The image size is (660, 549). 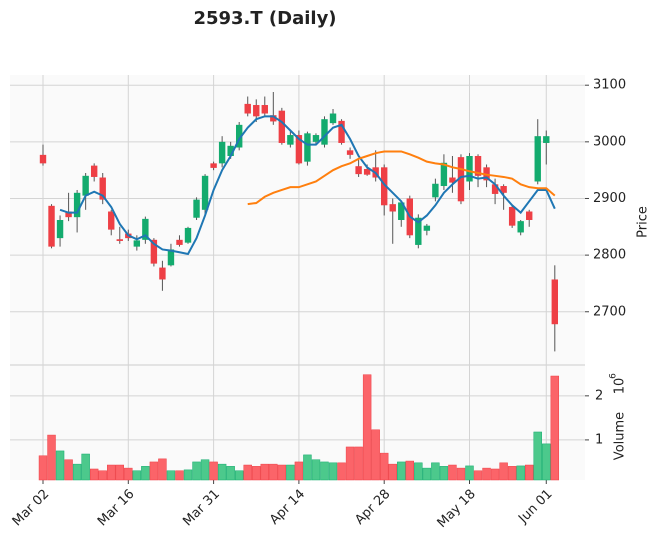 What do you see at coordinates (401, 178) in the screenshot?
I see `moving-average-line` at bounding box center [401, 178].